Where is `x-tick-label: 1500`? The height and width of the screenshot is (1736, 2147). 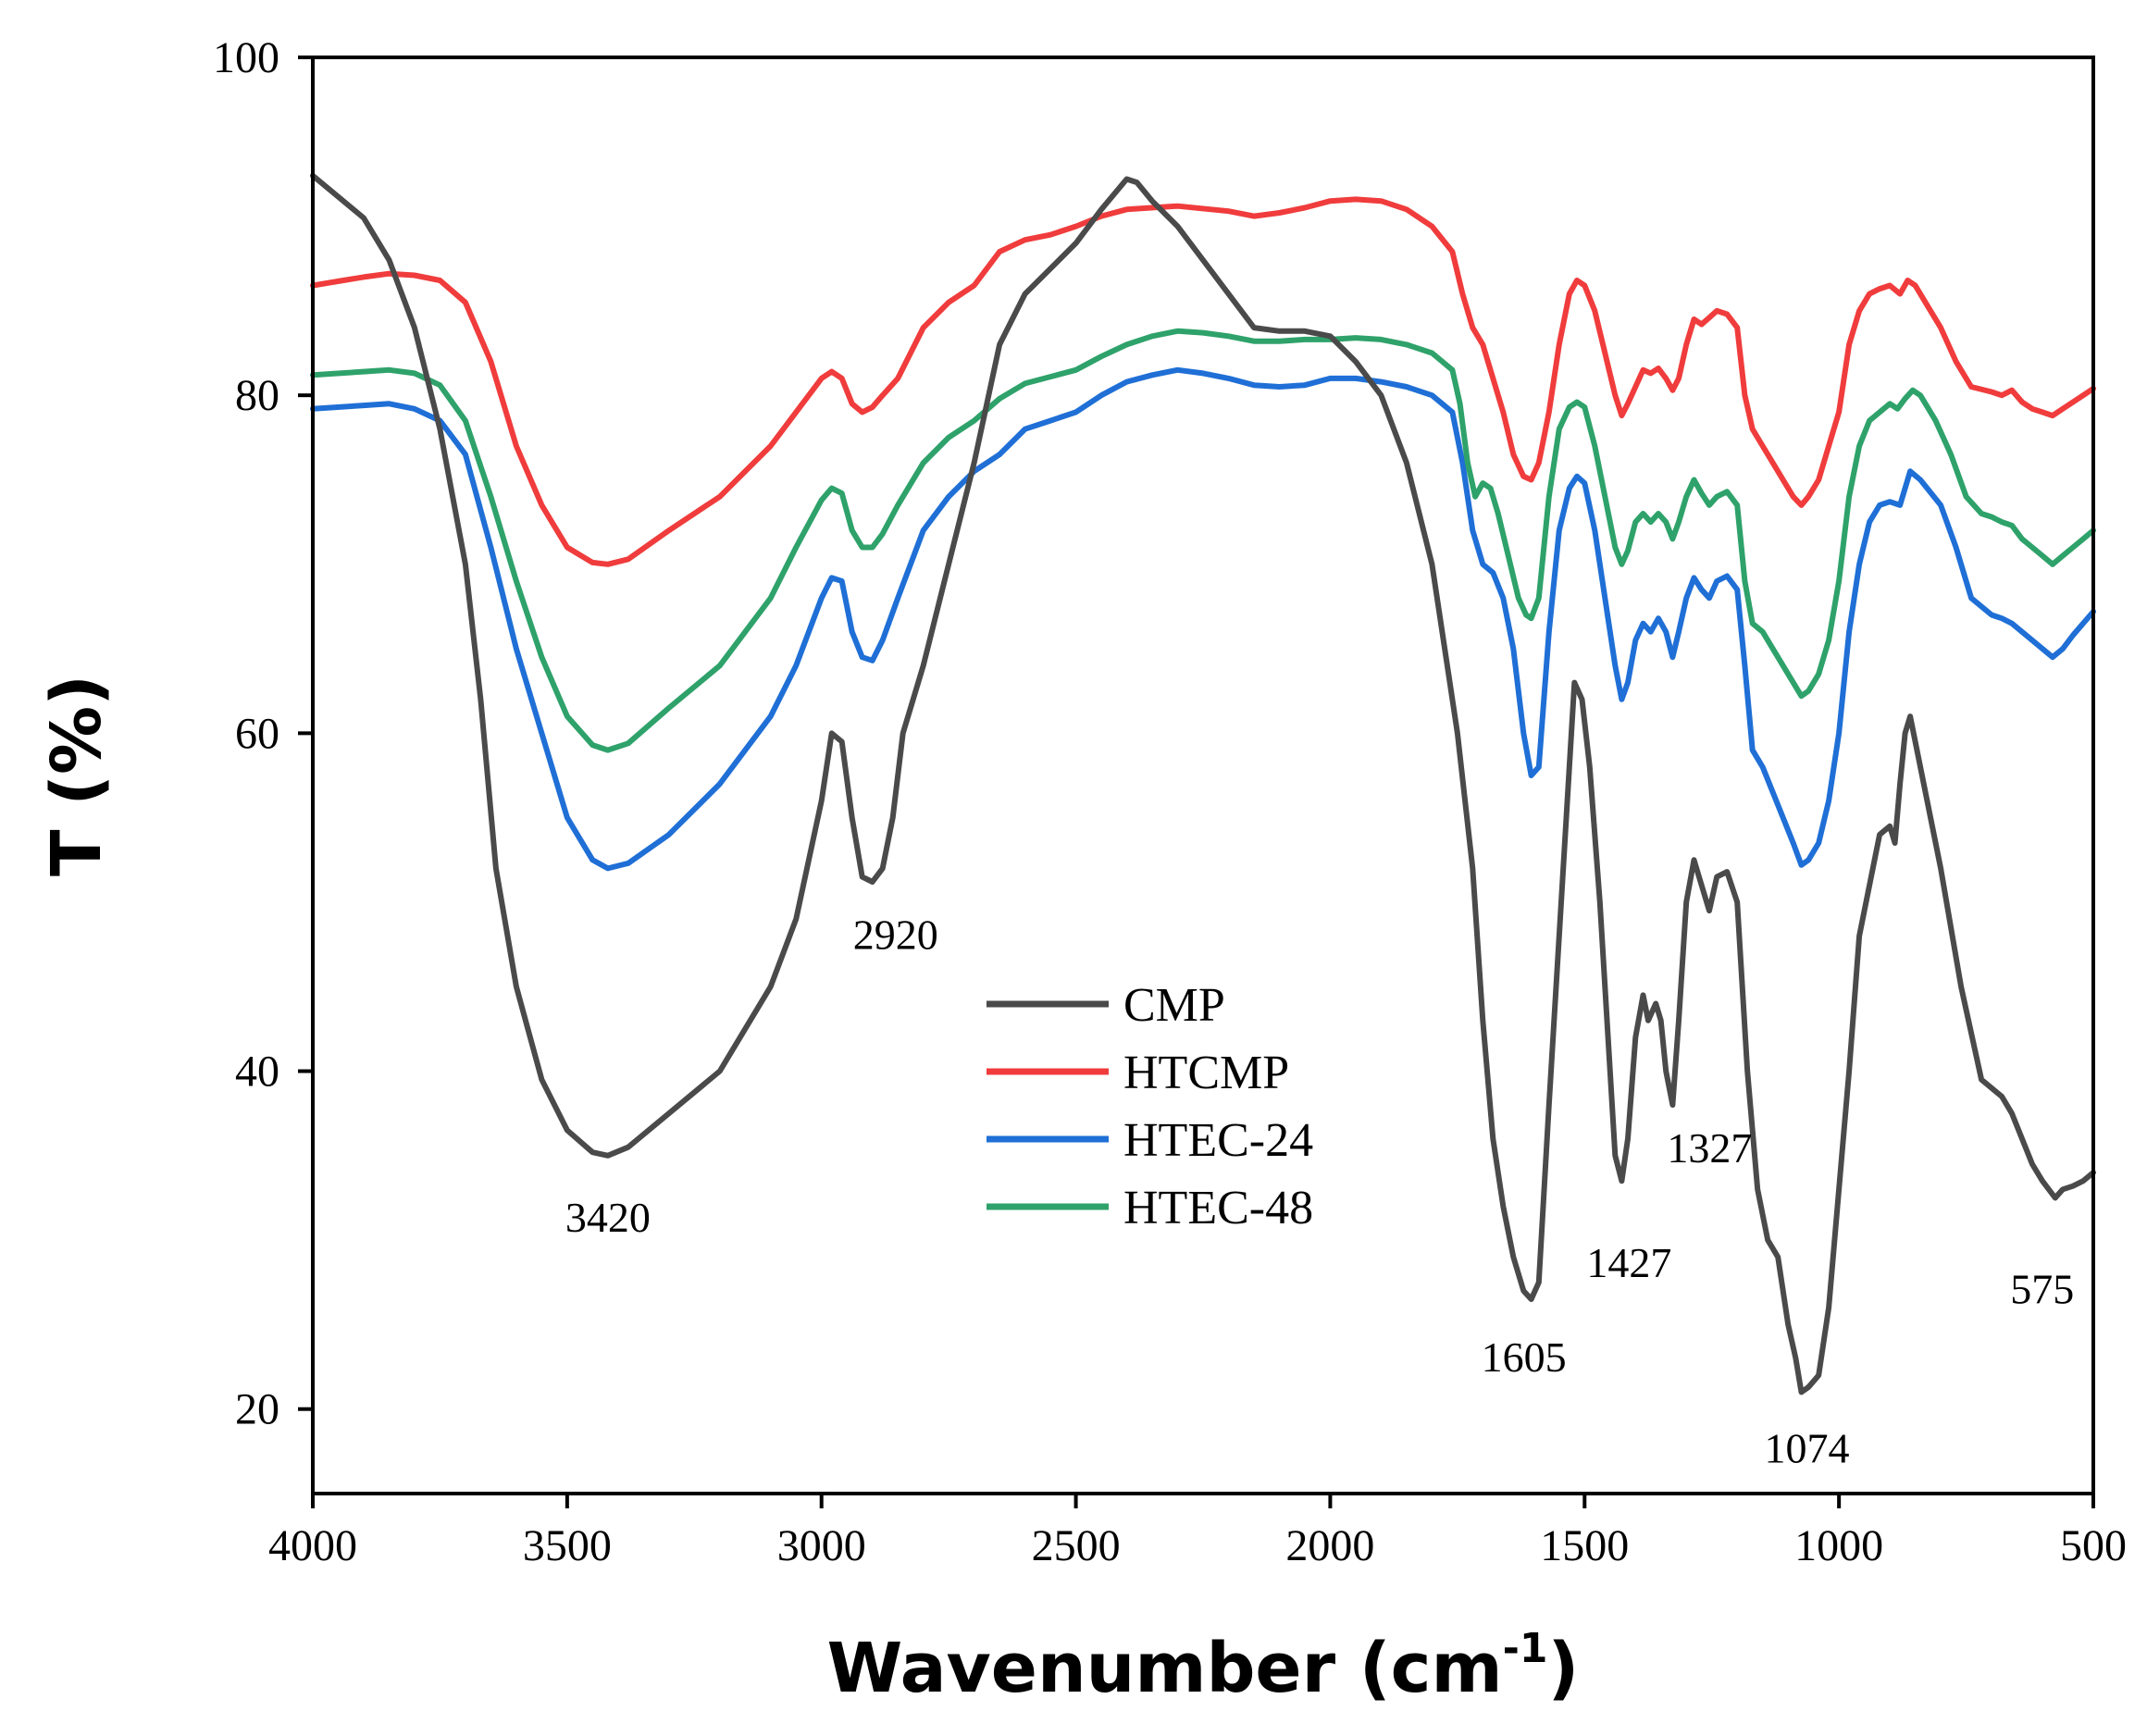 x-tick-label: 1500 is located at coordinates (1584, 1545).